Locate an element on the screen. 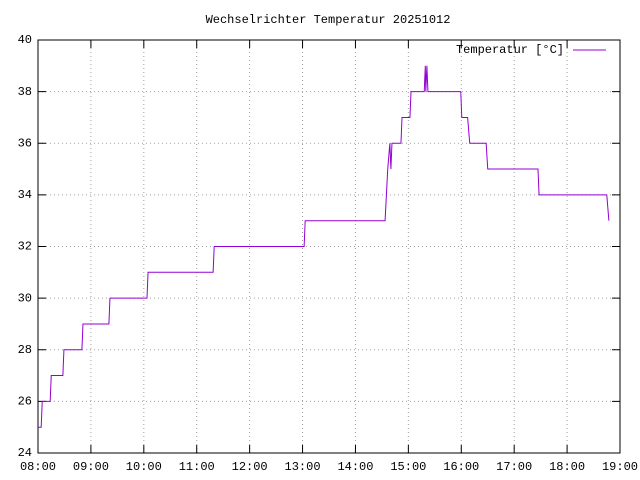 The image size is (640, 480). y-tick-label: 36 is located at coordinates (25, 143).